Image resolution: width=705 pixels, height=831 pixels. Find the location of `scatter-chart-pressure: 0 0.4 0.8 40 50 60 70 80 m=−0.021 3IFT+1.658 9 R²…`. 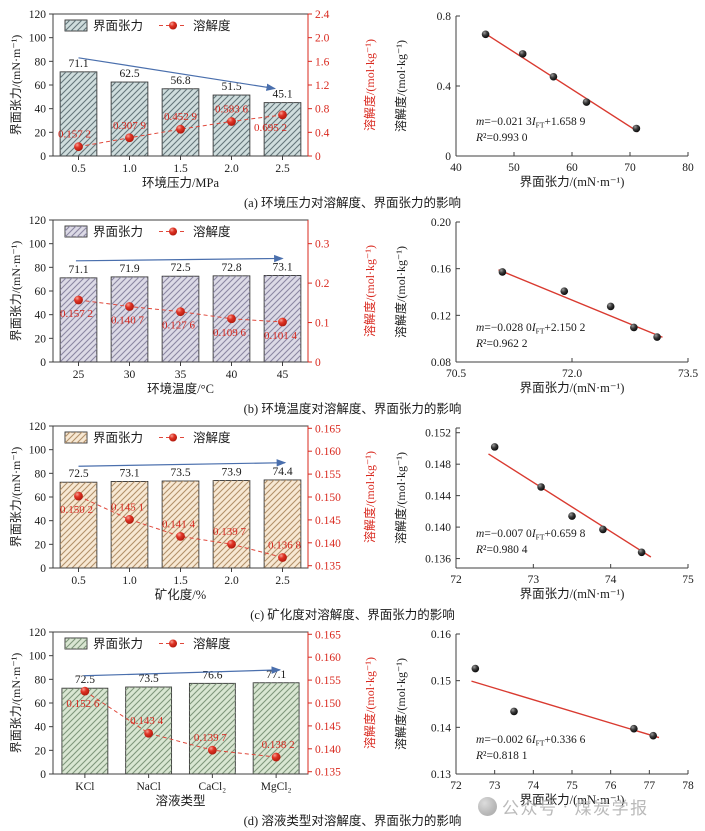

scatter-chart-pressure: 0 0.4 0.8 40 50 60 70 80 m=−0.021 3IFT+1.658 9 R²… is located at coordinates (543, 100).